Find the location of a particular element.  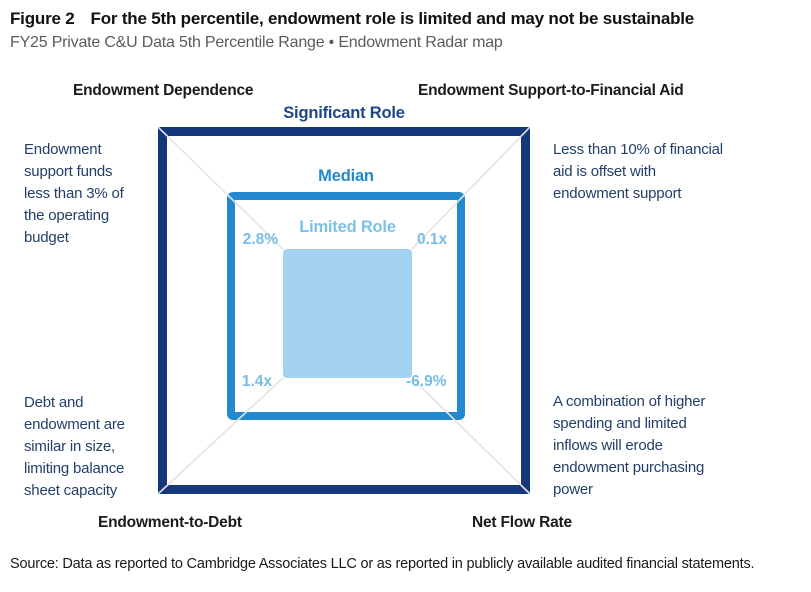

limited-role-fill is located at coordinates (347, 313).